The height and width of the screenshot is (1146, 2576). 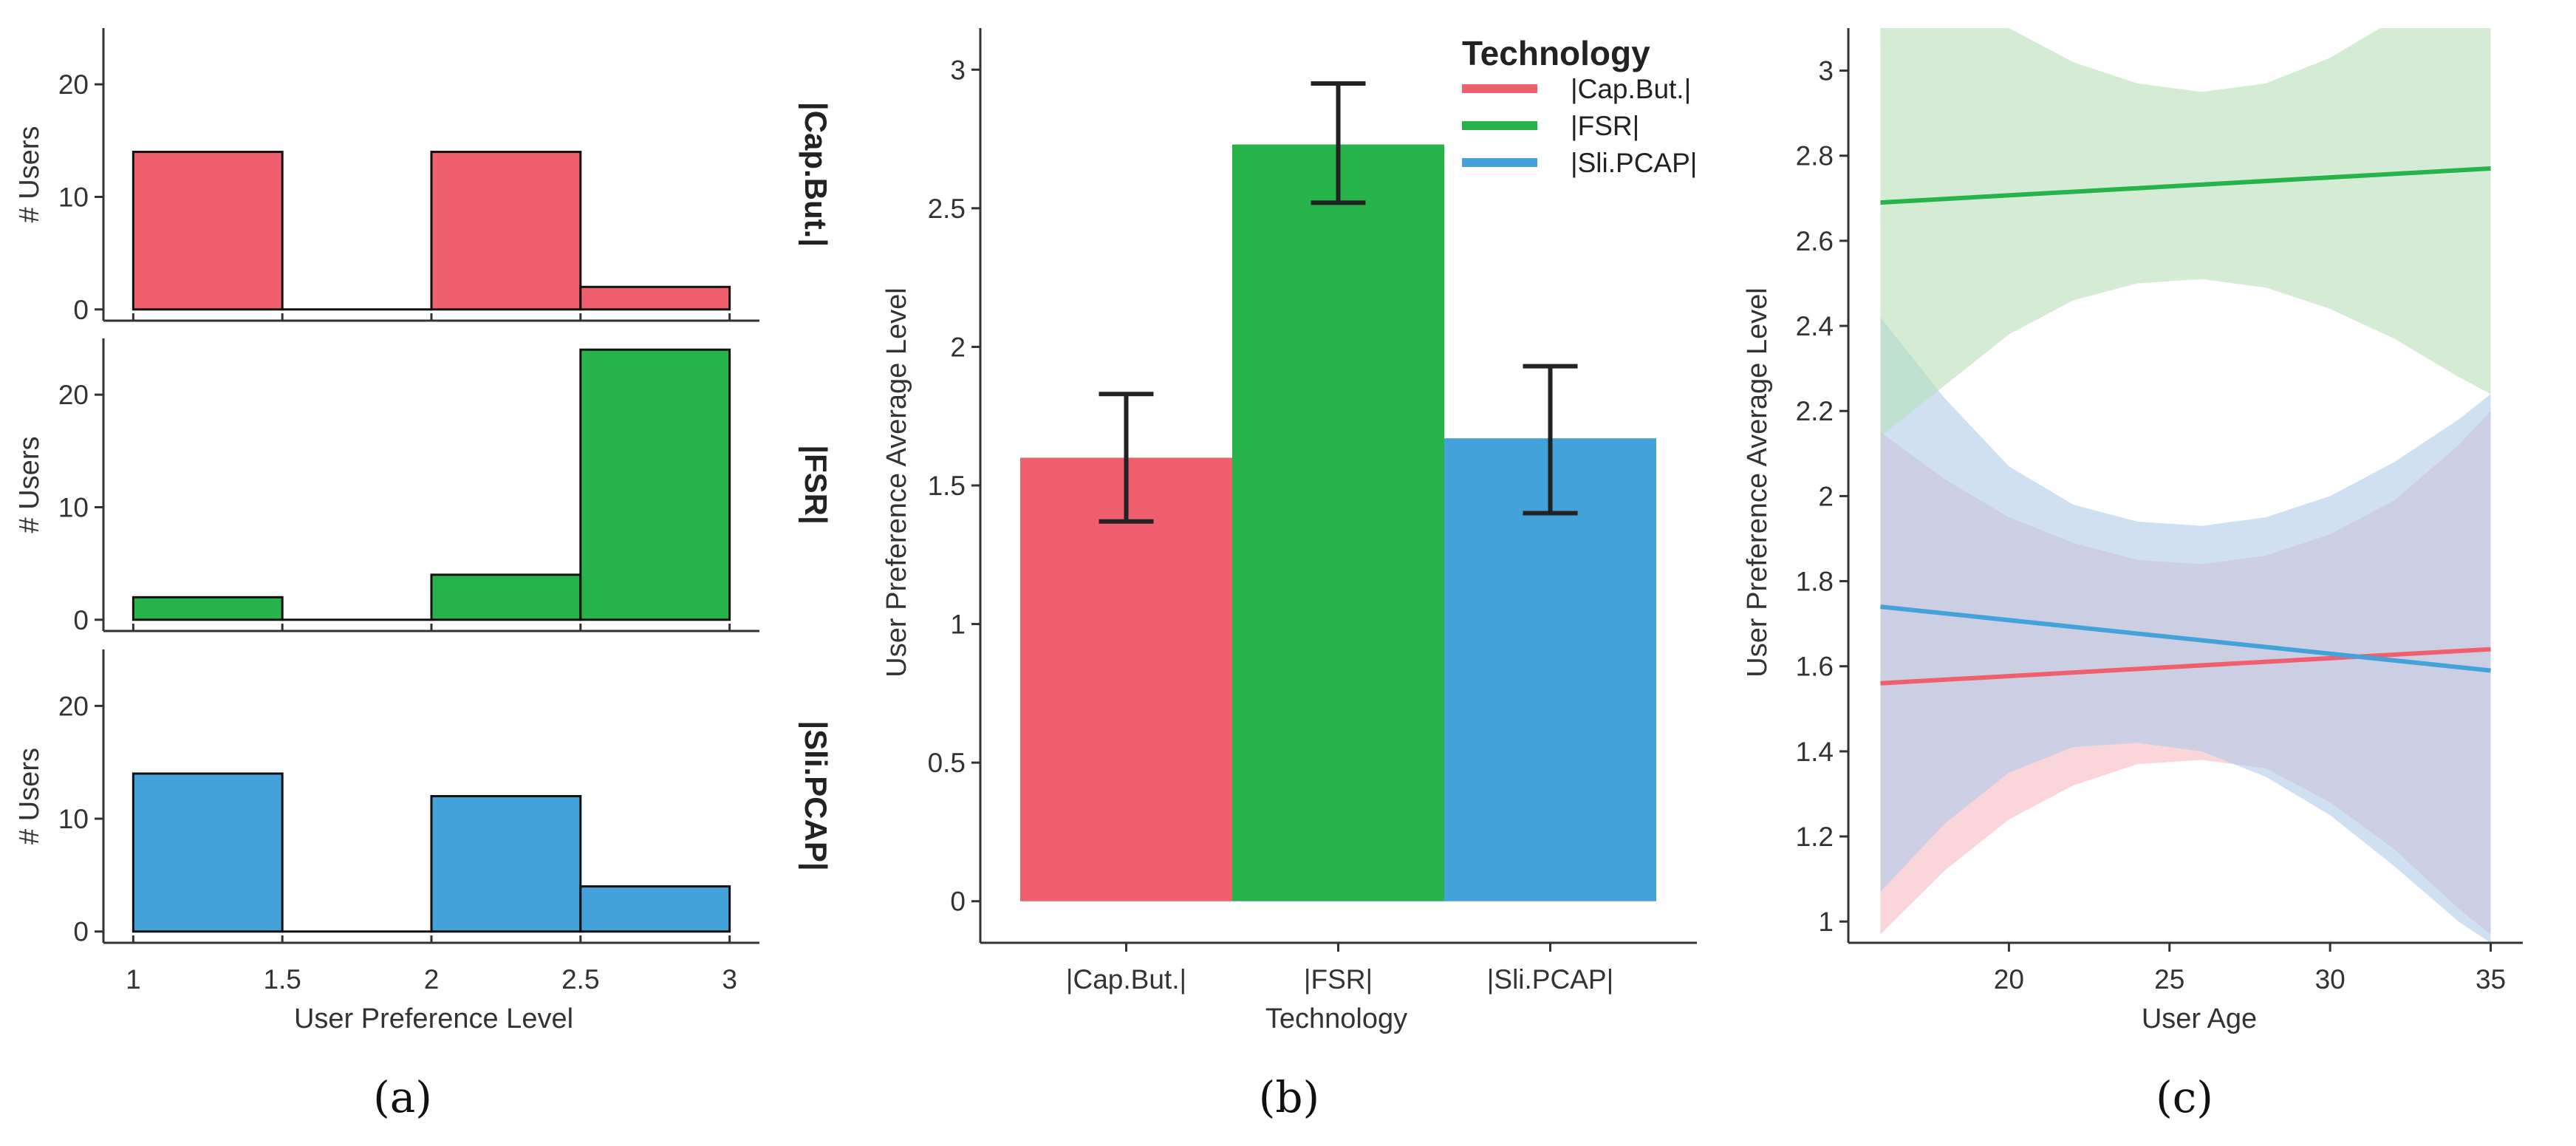 I want to click on regression-x-tick-label: 35, so click(x=2491, y=979).